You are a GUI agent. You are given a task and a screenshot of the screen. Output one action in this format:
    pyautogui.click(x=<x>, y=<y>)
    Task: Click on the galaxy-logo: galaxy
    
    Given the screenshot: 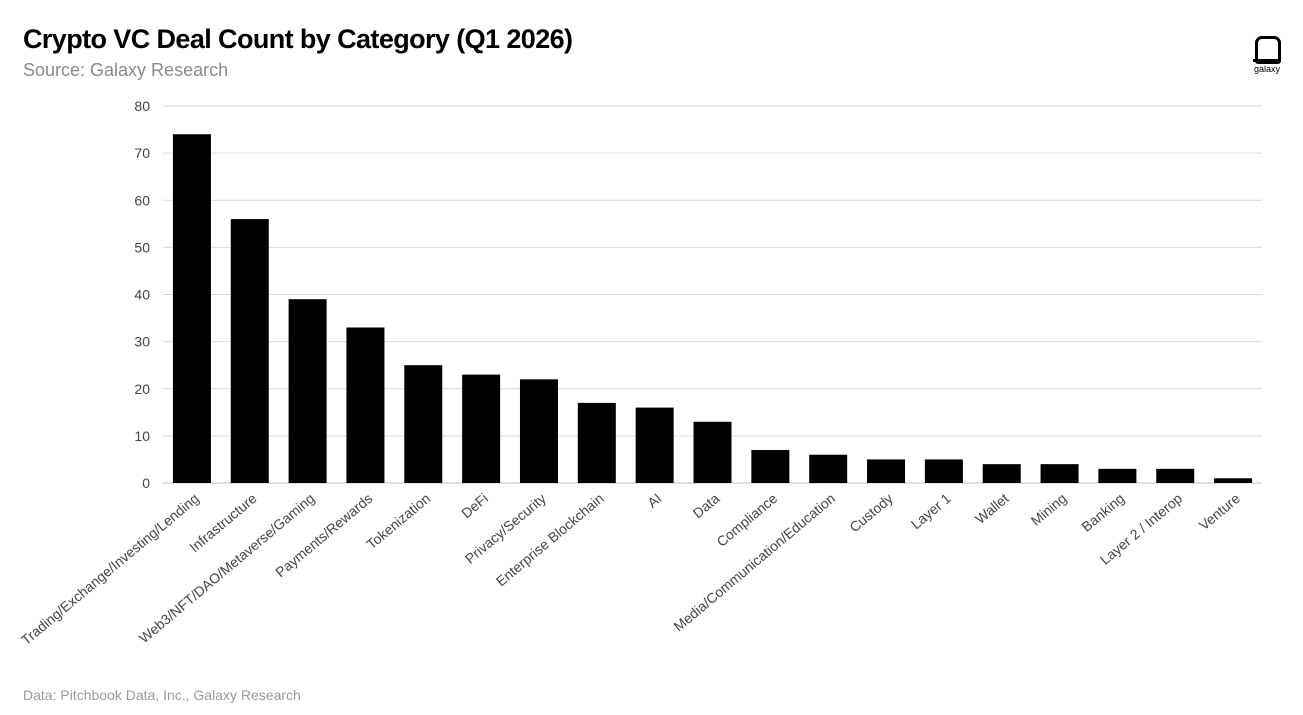 What is the action you would take?
    pyautogui.click(x=1267, y=56)
    